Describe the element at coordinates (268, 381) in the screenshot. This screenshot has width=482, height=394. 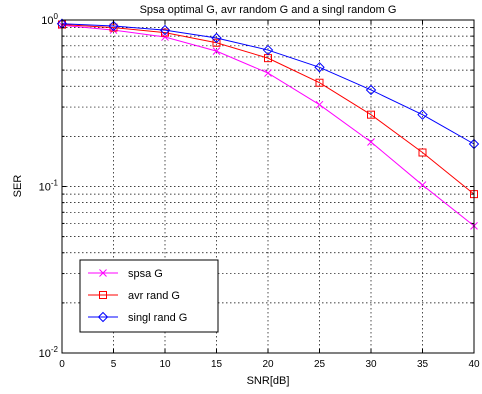
I see `x-axis-label: SNR[dB]` at that location.